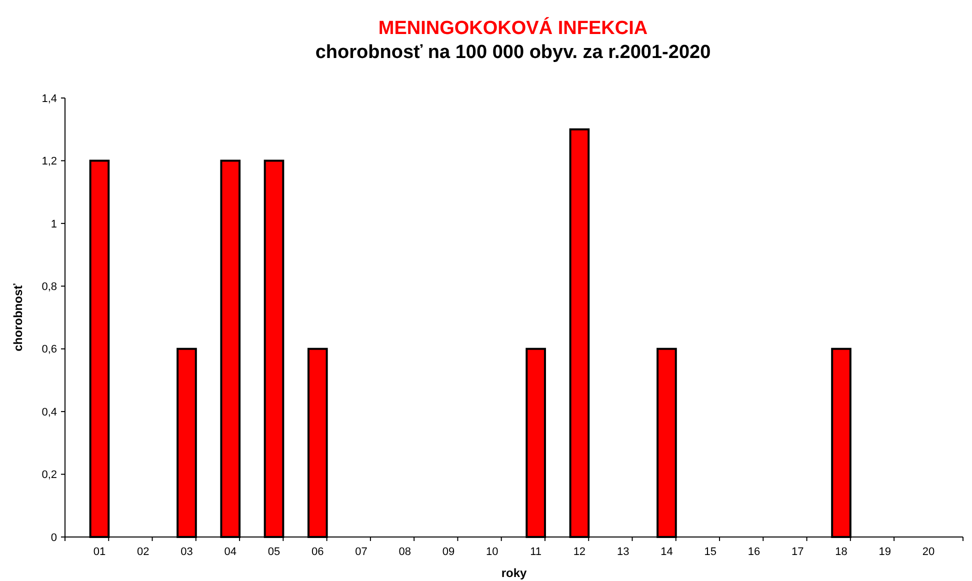 The height and width of the screenshot is (581, 972). I want to click on x-tick-label: 20, so click(928, 552).